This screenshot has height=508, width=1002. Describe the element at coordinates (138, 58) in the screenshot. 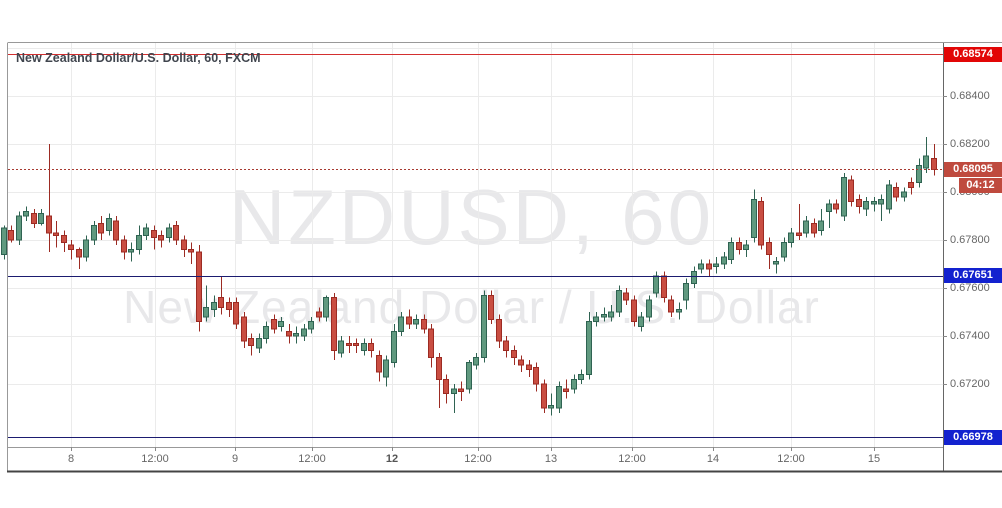

I see `chart-title: New Zealand Dollar/U.S. Dollar, 60, FXCM` at that location.